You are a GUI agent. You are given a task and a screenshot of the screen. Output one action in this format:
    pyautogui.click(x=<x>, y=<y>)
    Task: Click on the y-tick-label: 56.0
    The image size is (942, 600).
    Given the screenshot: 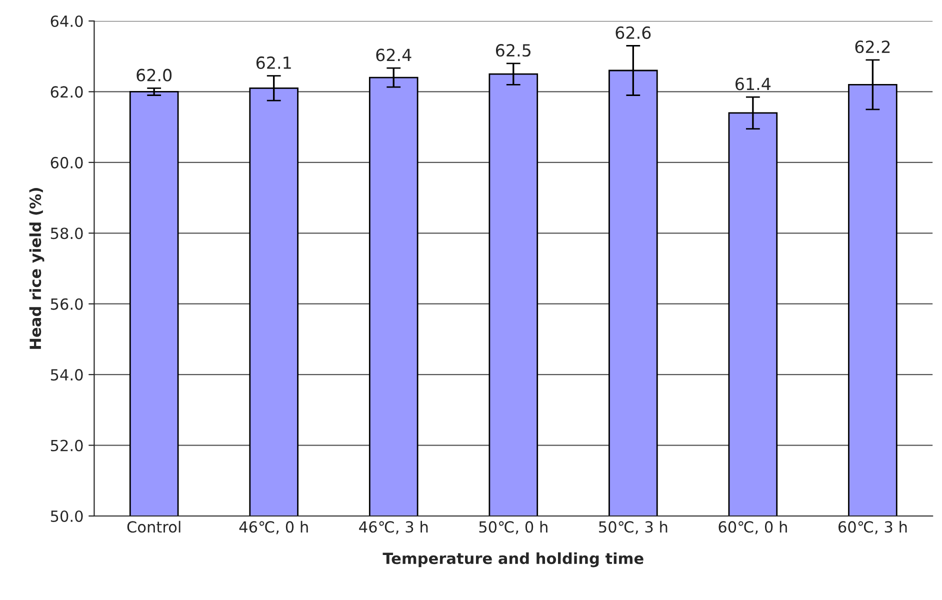 What is the action you would take?
    pyautogui.click(x=66, y=304)
    